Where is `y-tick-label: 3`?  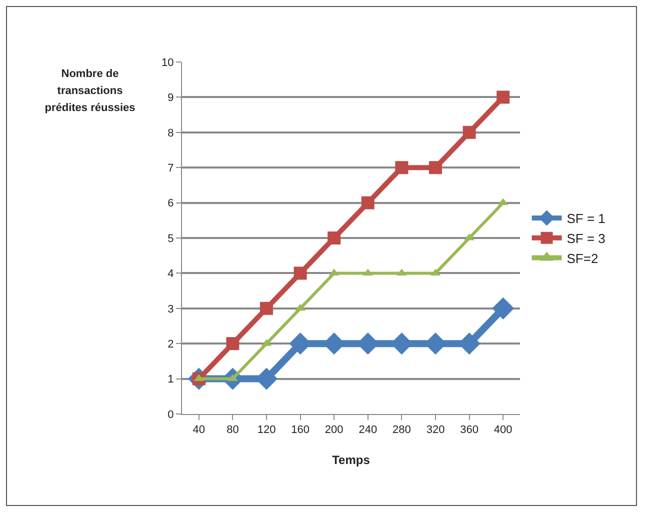
y-tick-label: 3 is located at coordinates (171, 309).